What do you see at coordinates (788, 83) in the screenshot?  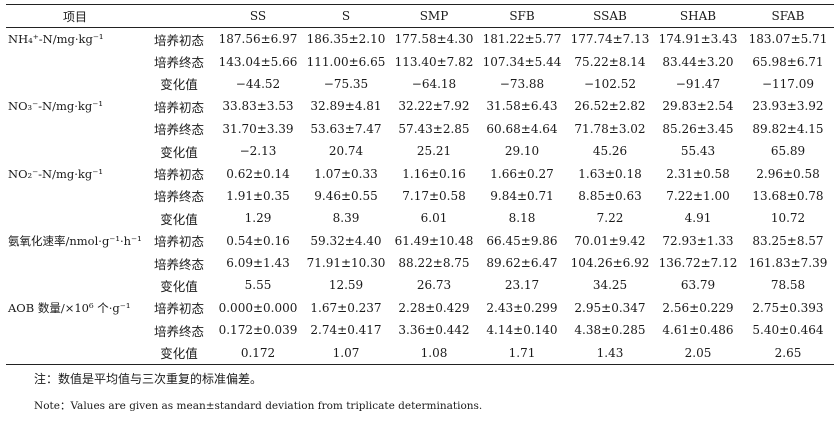 I see `value-cell: −117.09` at bounding box center [788, 83].